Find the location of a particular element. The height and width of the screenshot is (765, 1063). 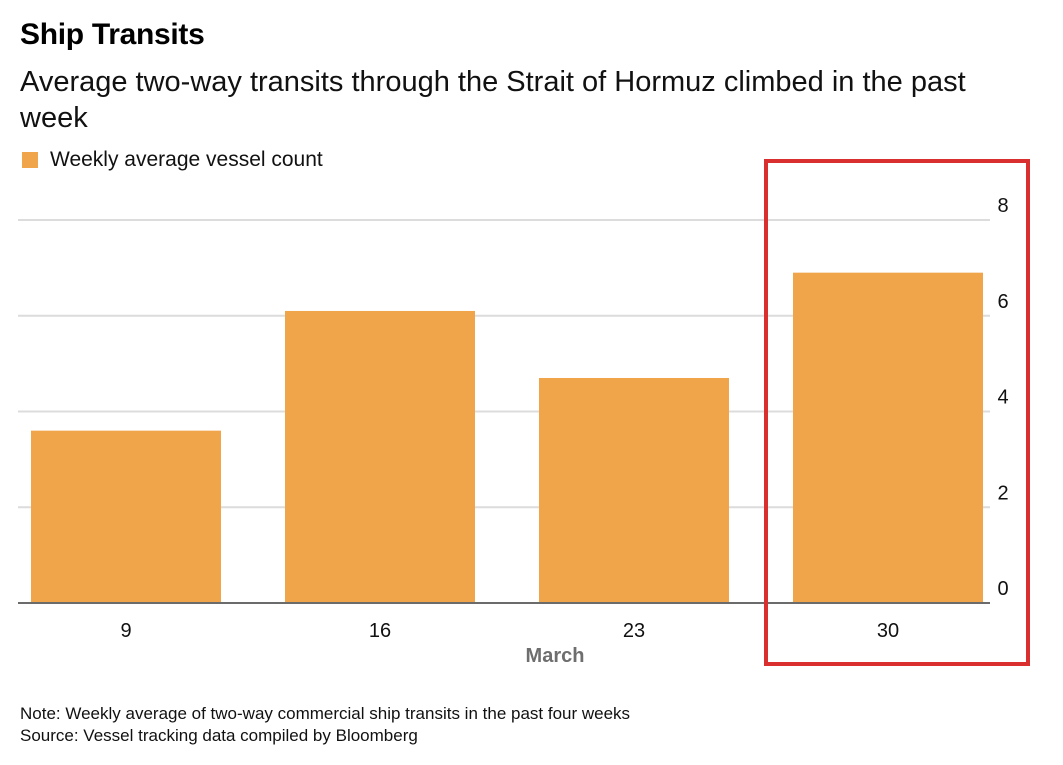

x-tick-label: 30 is located at coordinates (888, 631).